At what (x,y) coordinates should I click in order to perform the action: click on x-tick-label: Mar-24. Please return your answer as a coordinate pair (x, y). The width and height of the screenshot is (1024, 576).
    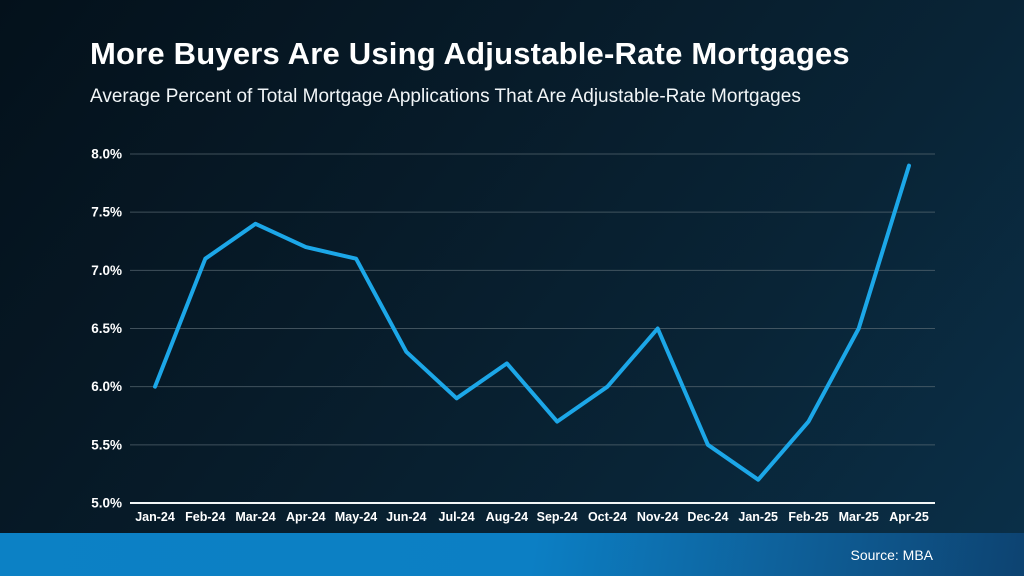
    Looking at the image, I should click on (255, 517).